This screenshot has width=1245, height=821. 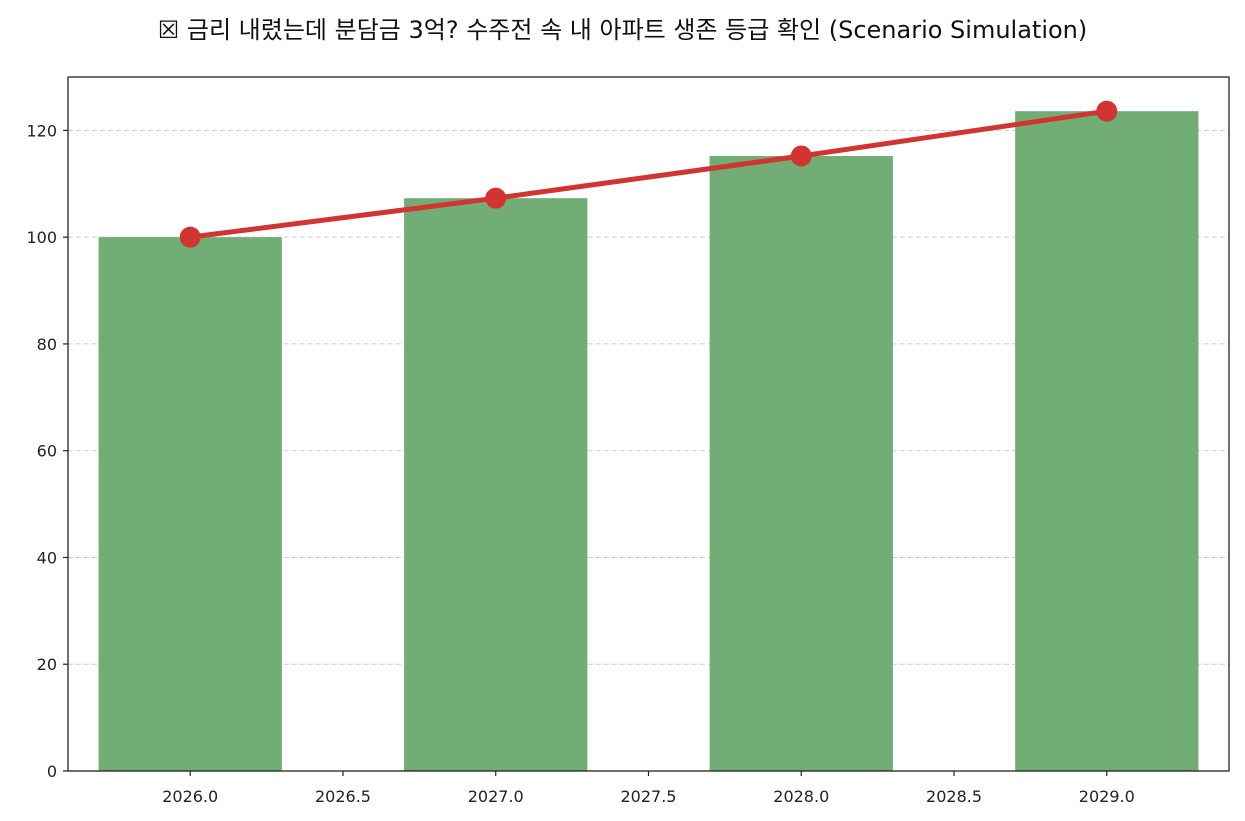 I want to click on y-tick-label: 120, so click(x=41, y=130).